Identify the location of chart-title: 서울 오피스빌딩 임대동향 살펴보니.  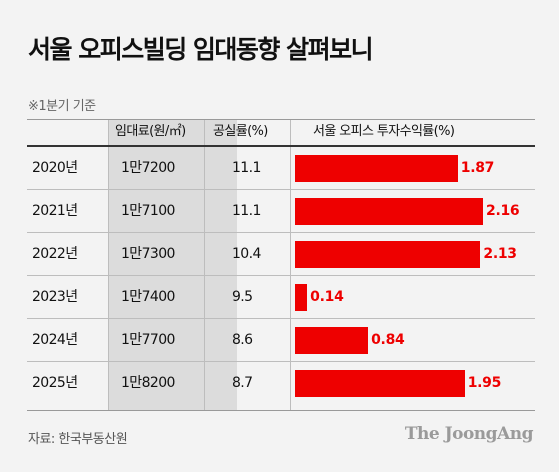
(201, 49).